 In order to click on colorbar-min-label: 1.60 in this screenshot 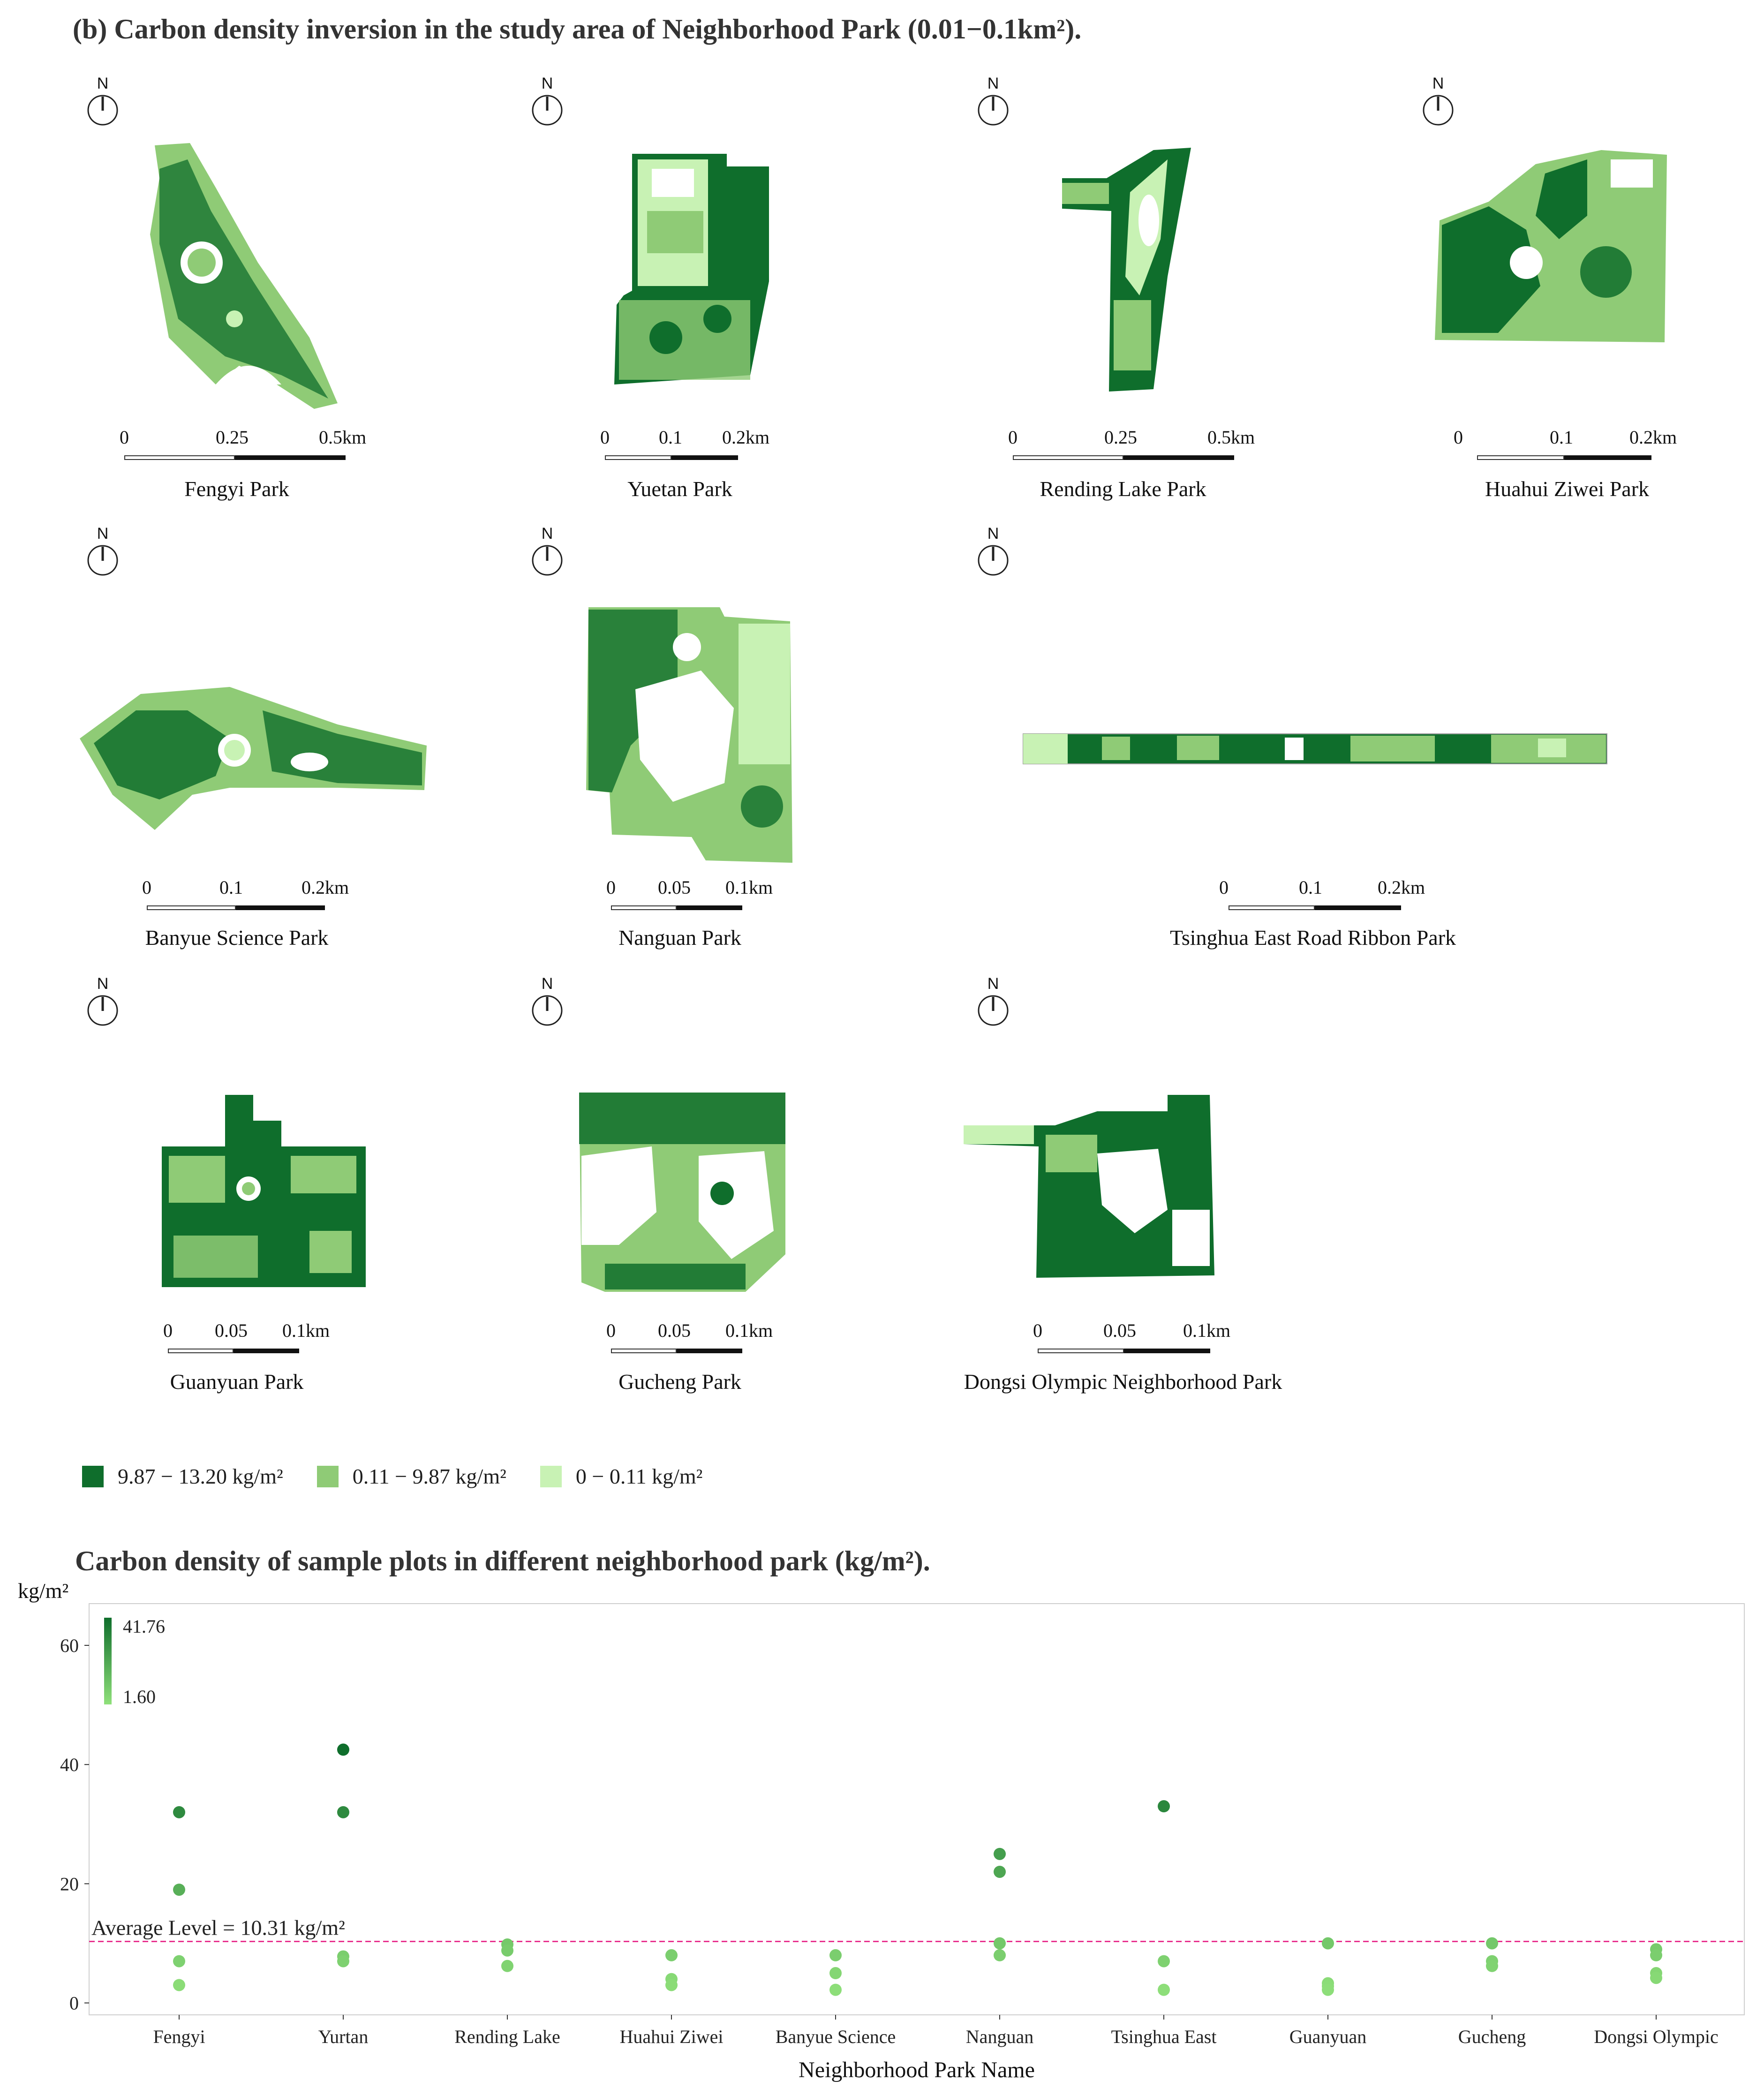, I will do `click(139, 1696)`.